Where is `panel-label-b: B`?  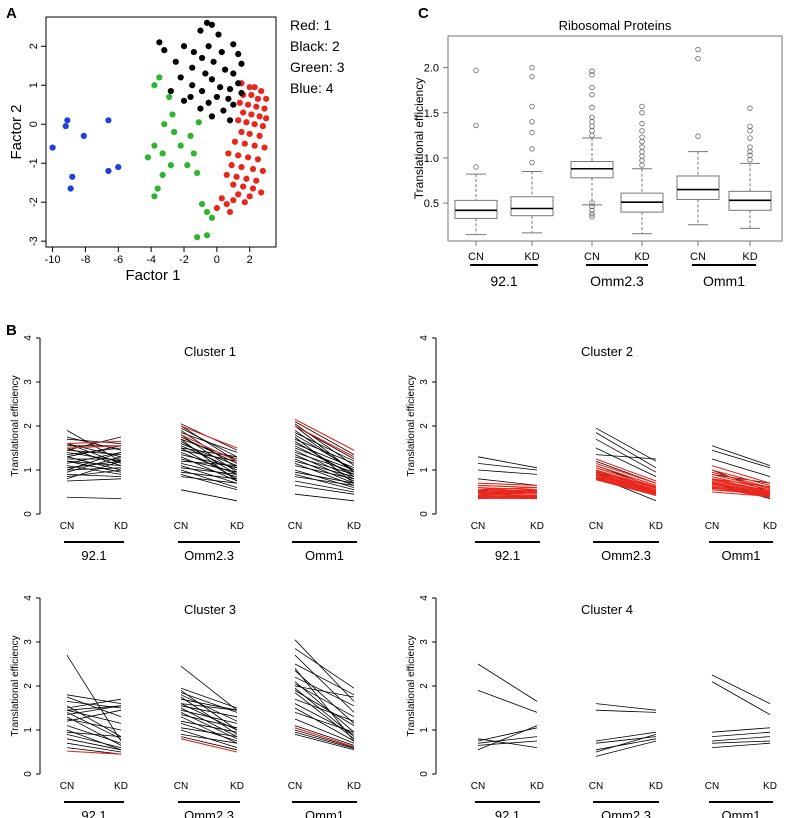 panel-label-b: B is located at coordinates (11, 330).